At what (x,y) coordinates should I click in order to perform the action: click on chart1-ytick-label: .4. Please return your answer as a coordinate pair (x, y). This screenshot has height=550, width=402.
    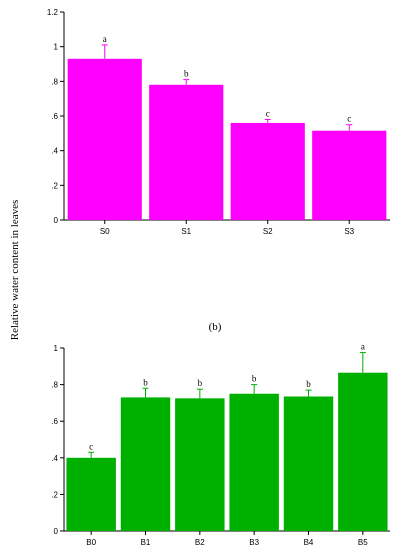
    Looking at the image, I should click on (54, 458).